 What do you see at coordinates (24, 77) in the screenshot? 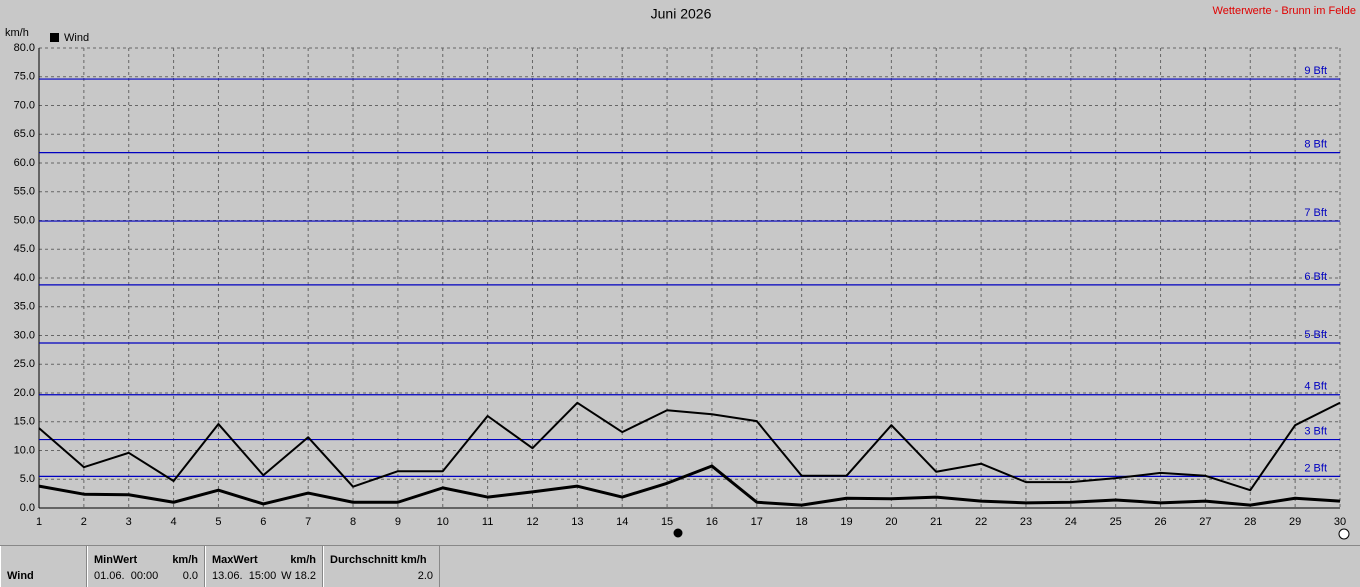
I see `y-tick-label: 75.0` at bounding box center [24, 77].